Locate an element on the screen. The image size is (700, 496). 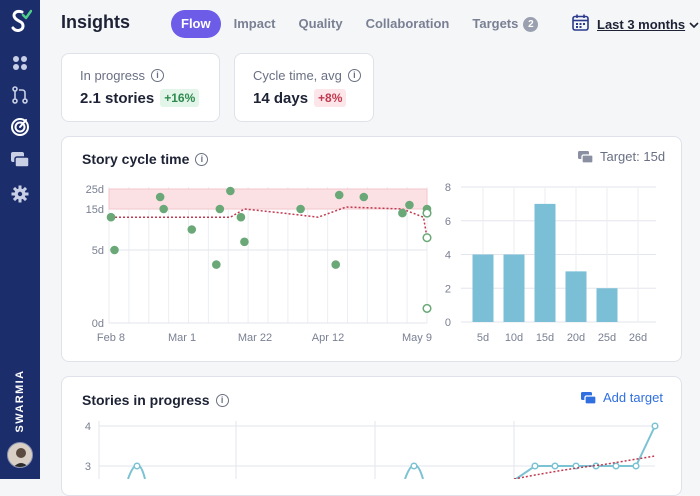
kpi-card-cycle-time: Cycle time, avg i 14 days +8% is located at coordinates (304, 87).